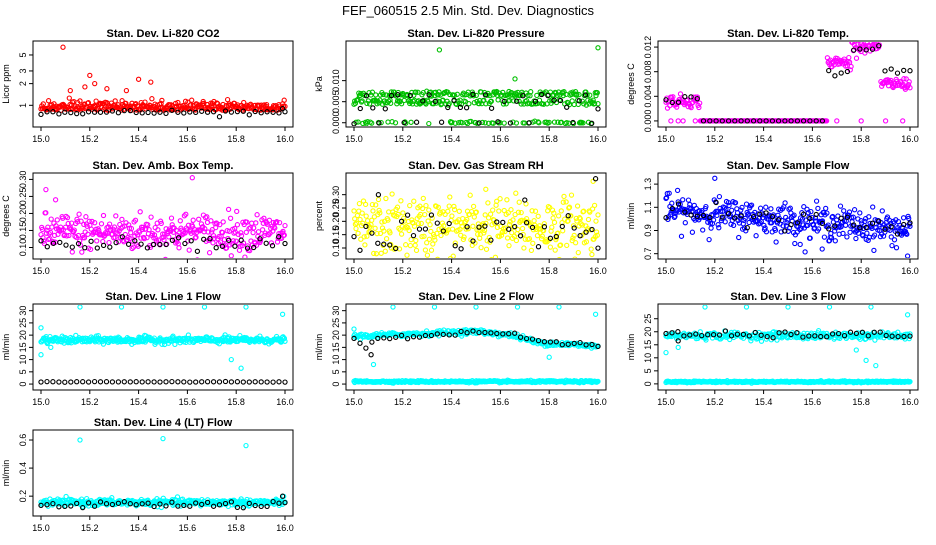 The width and height of the screenshot is (936, 545). I want to click on plot-area, so click(163, 216).